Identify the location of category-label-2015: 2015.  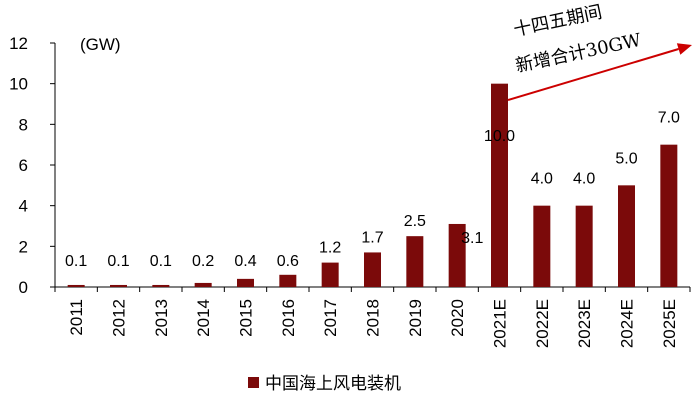
(246, 318).